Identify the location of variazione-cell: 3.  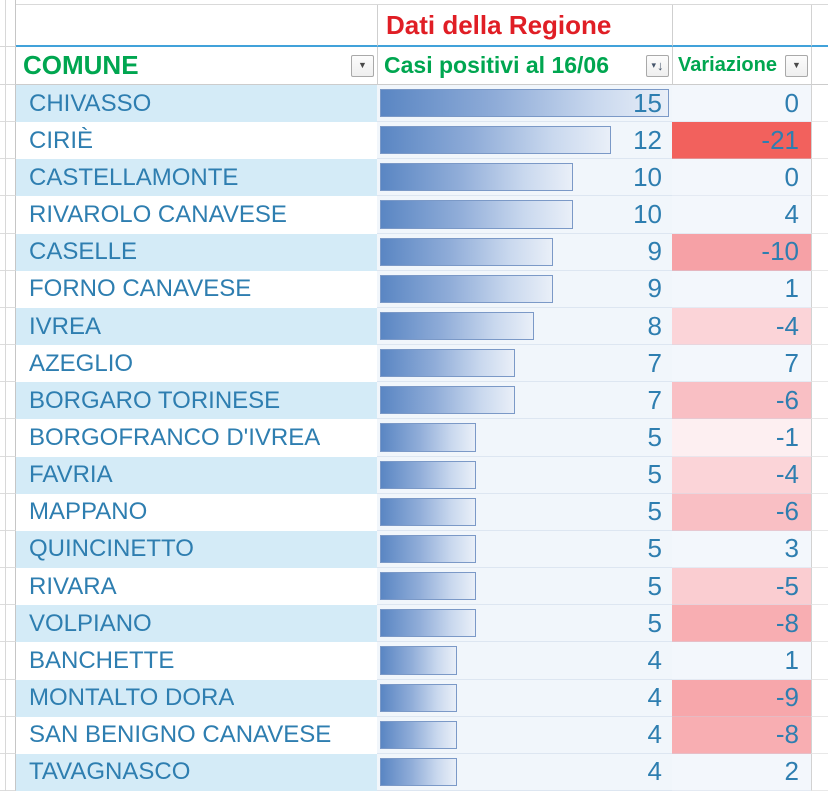
(741, 549).